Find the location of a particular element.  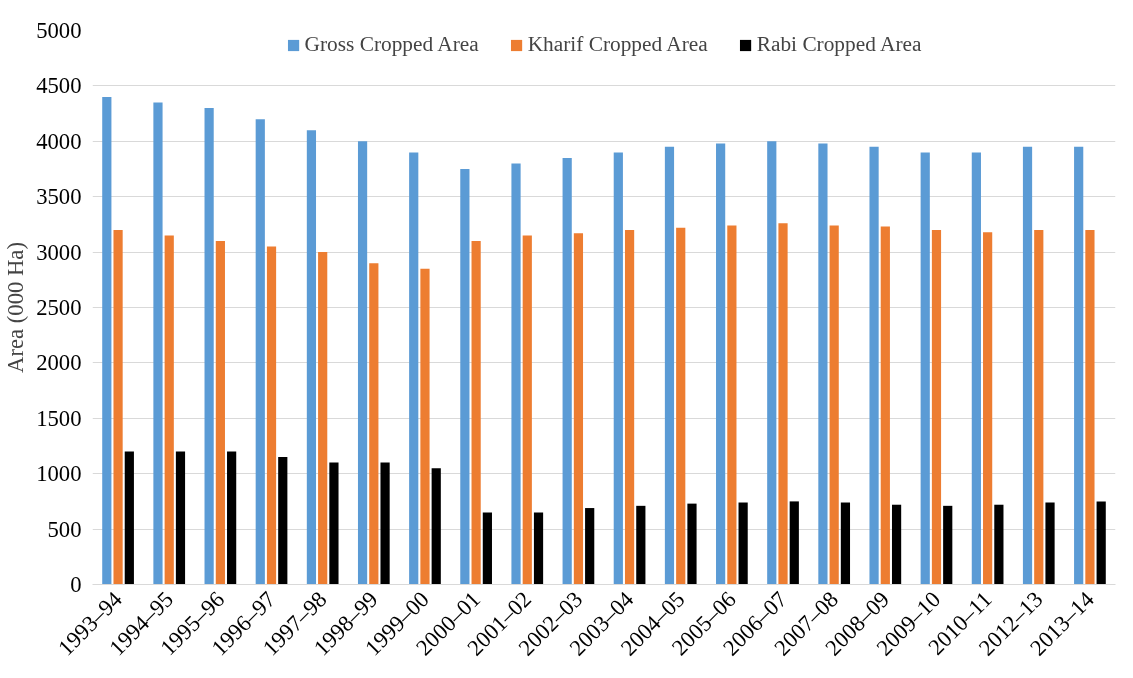

y-tick-label: 1500 is located at coordinates (59, 418).